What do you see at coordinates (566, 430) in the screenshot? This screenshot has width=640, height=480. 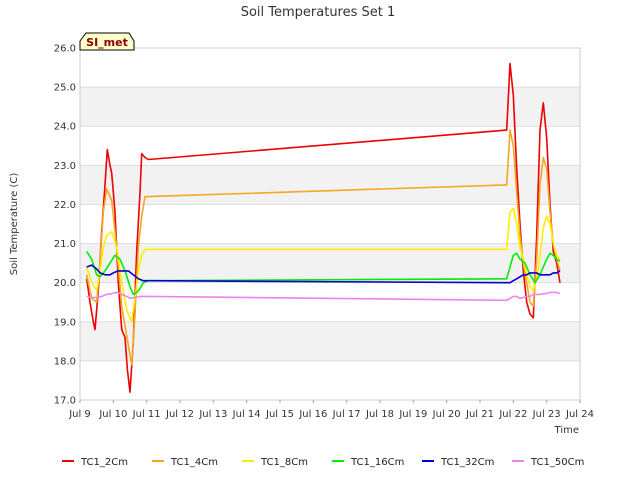 I see `x-axis-label: Time` at bounding box center [566, 430].